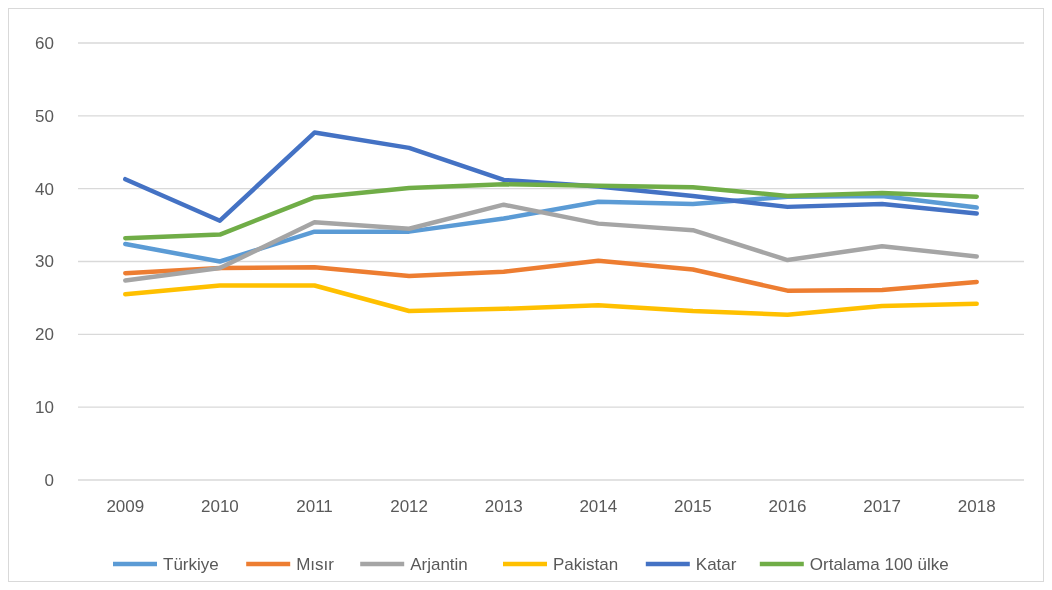  What do you see at coordinates (439, 564) in the screenshot?
I see `legend-label: Arjantin` at bounding box center [439, 564].